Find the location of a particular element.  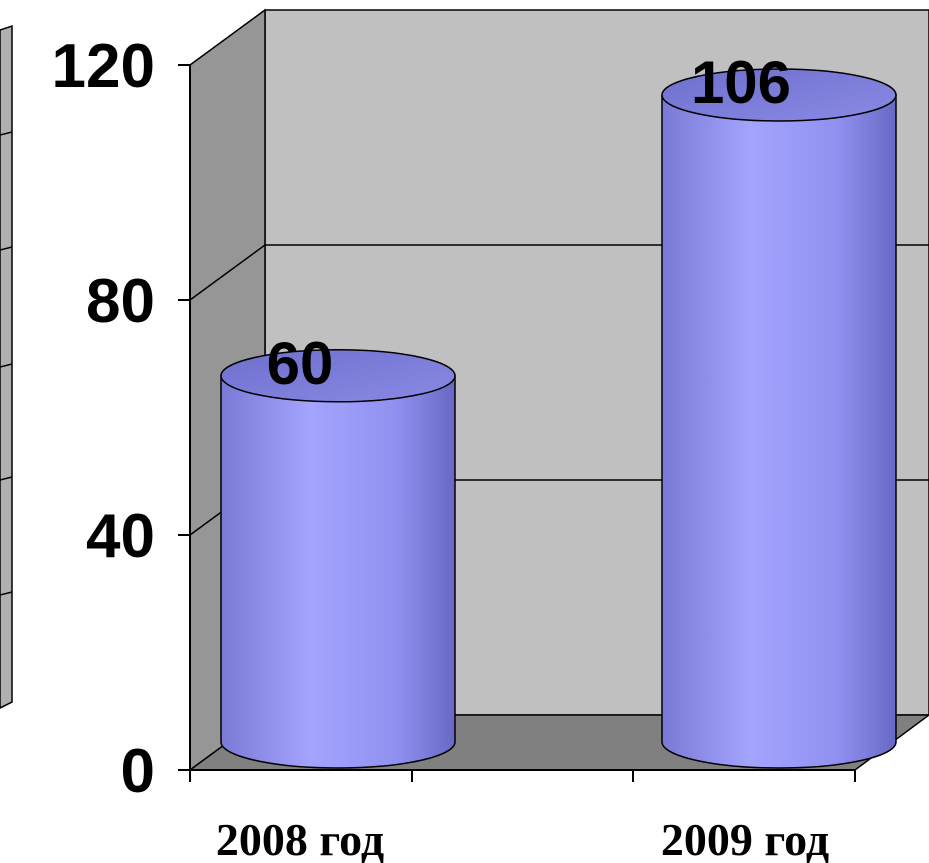

y-axis: 0 40 80 120 is located at coordinates (121, 419).